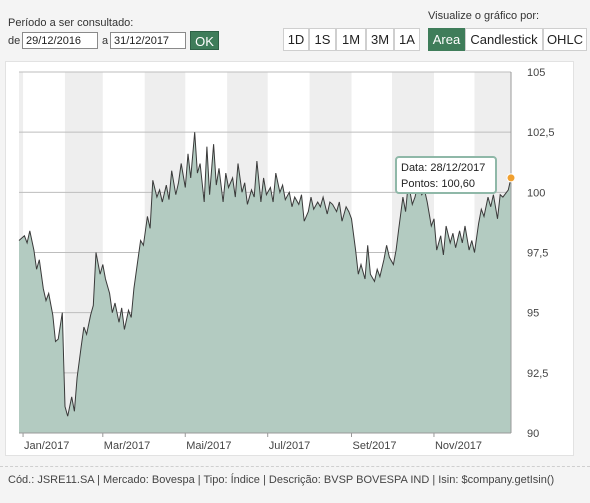  I want to click on y-tick-label: 92,5, so click(537, 374).